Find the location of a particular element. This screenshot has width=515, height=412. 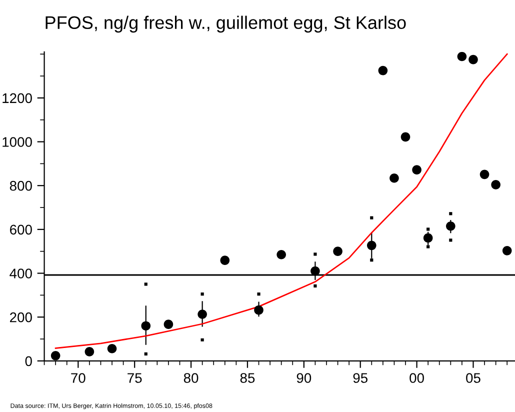

y-tick-label: 200 is located at coordinates (21, 317).